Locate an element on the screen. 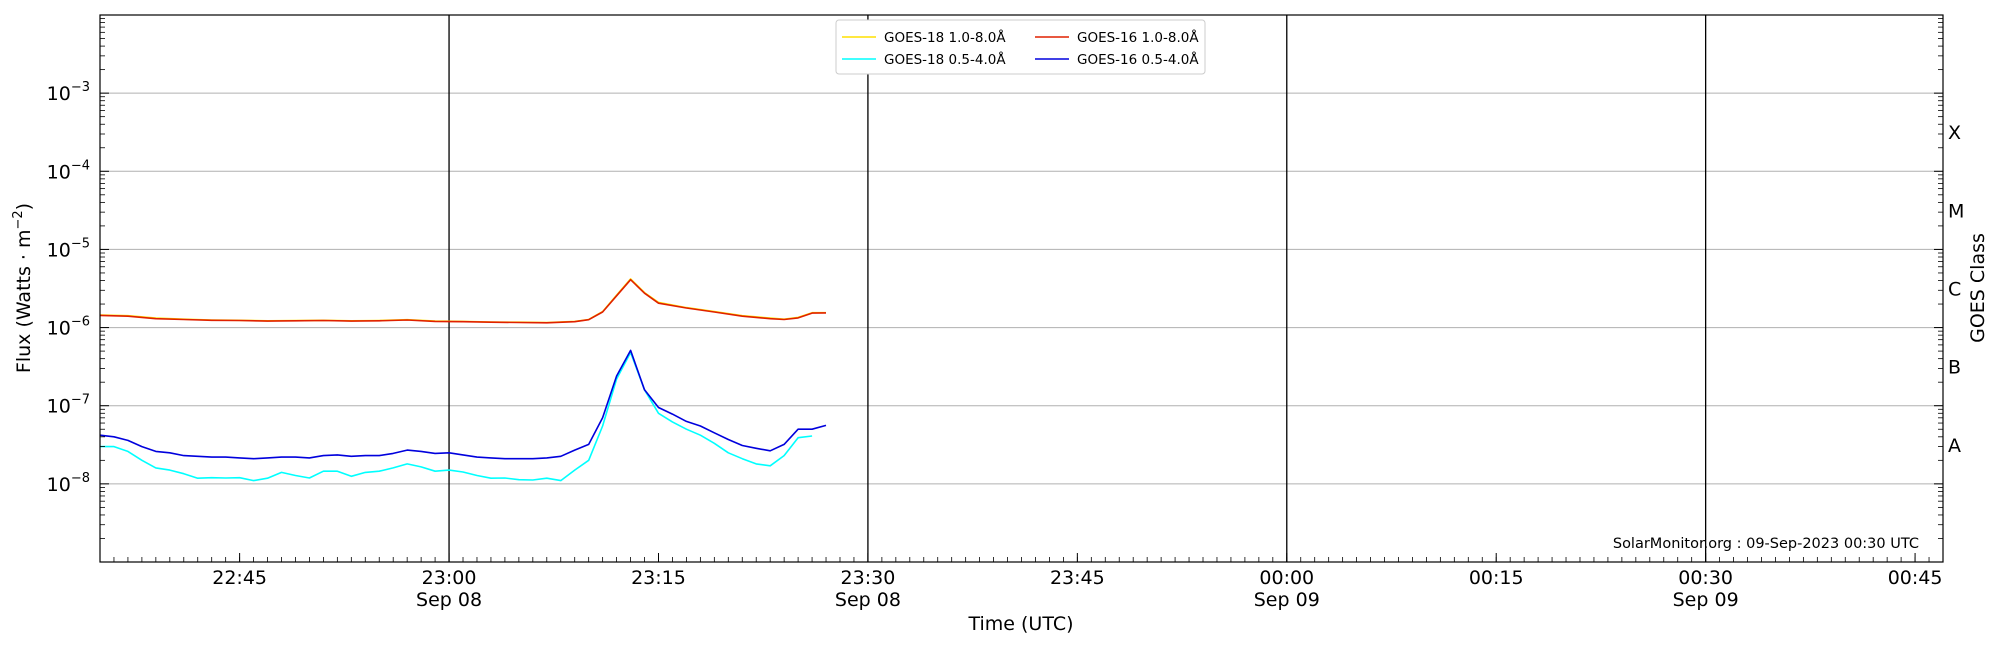  x-tick-label: 00:45 is located at coordinates (1915, 578).